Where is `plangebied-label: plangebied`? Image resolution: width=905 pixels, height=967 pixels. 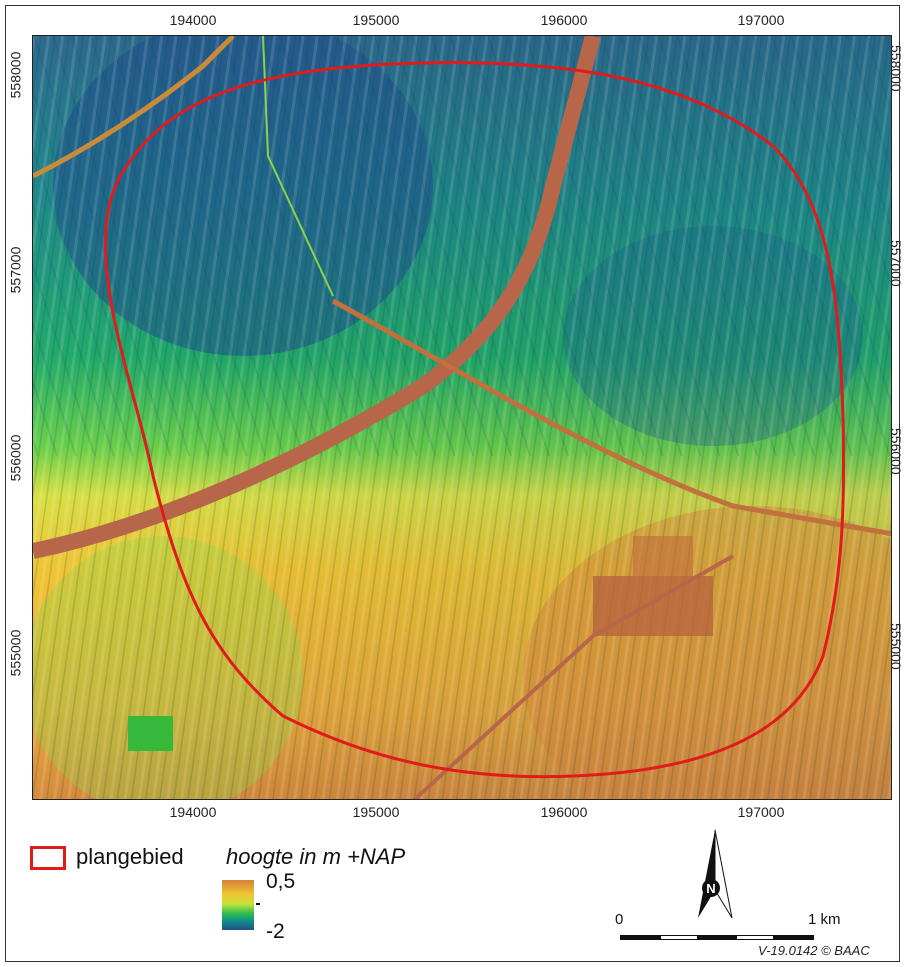
plangebied-label: plangebied is located at coordinates (130, 856).